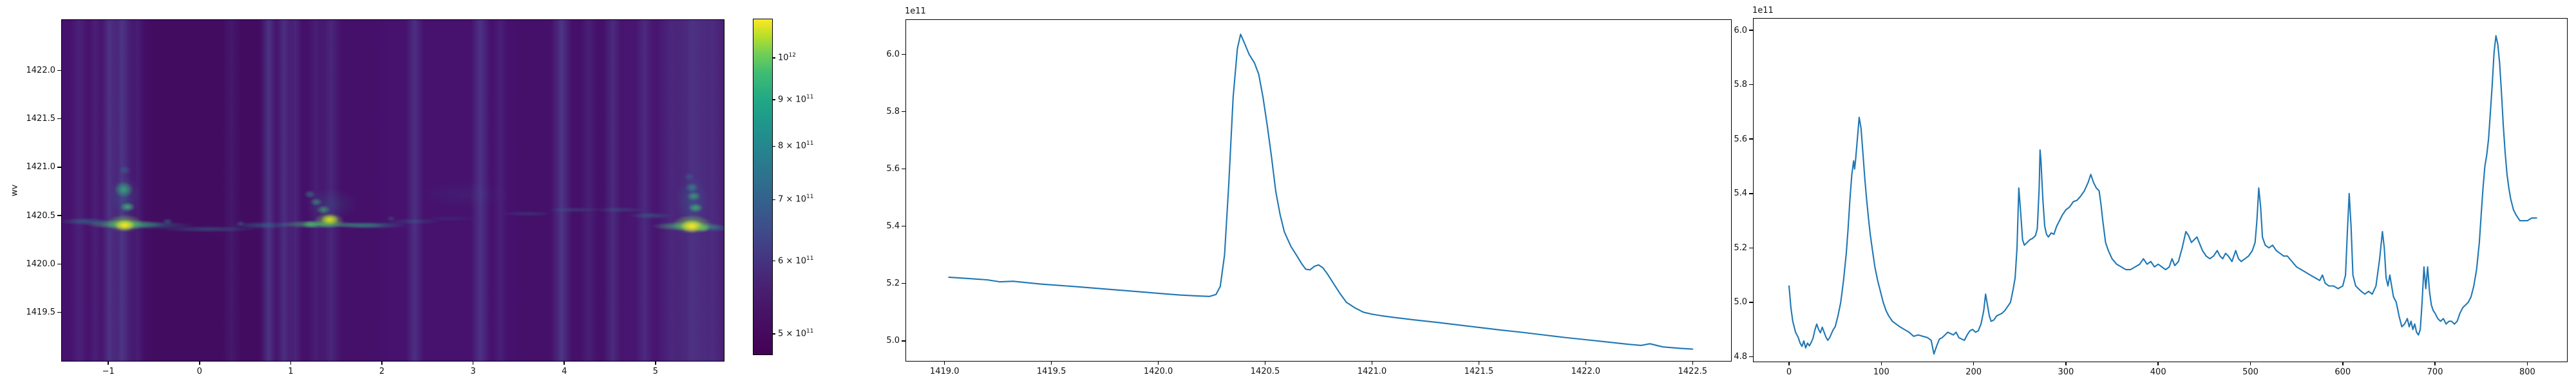  I want to click on x-tick-label: 3, so click(473, 371).